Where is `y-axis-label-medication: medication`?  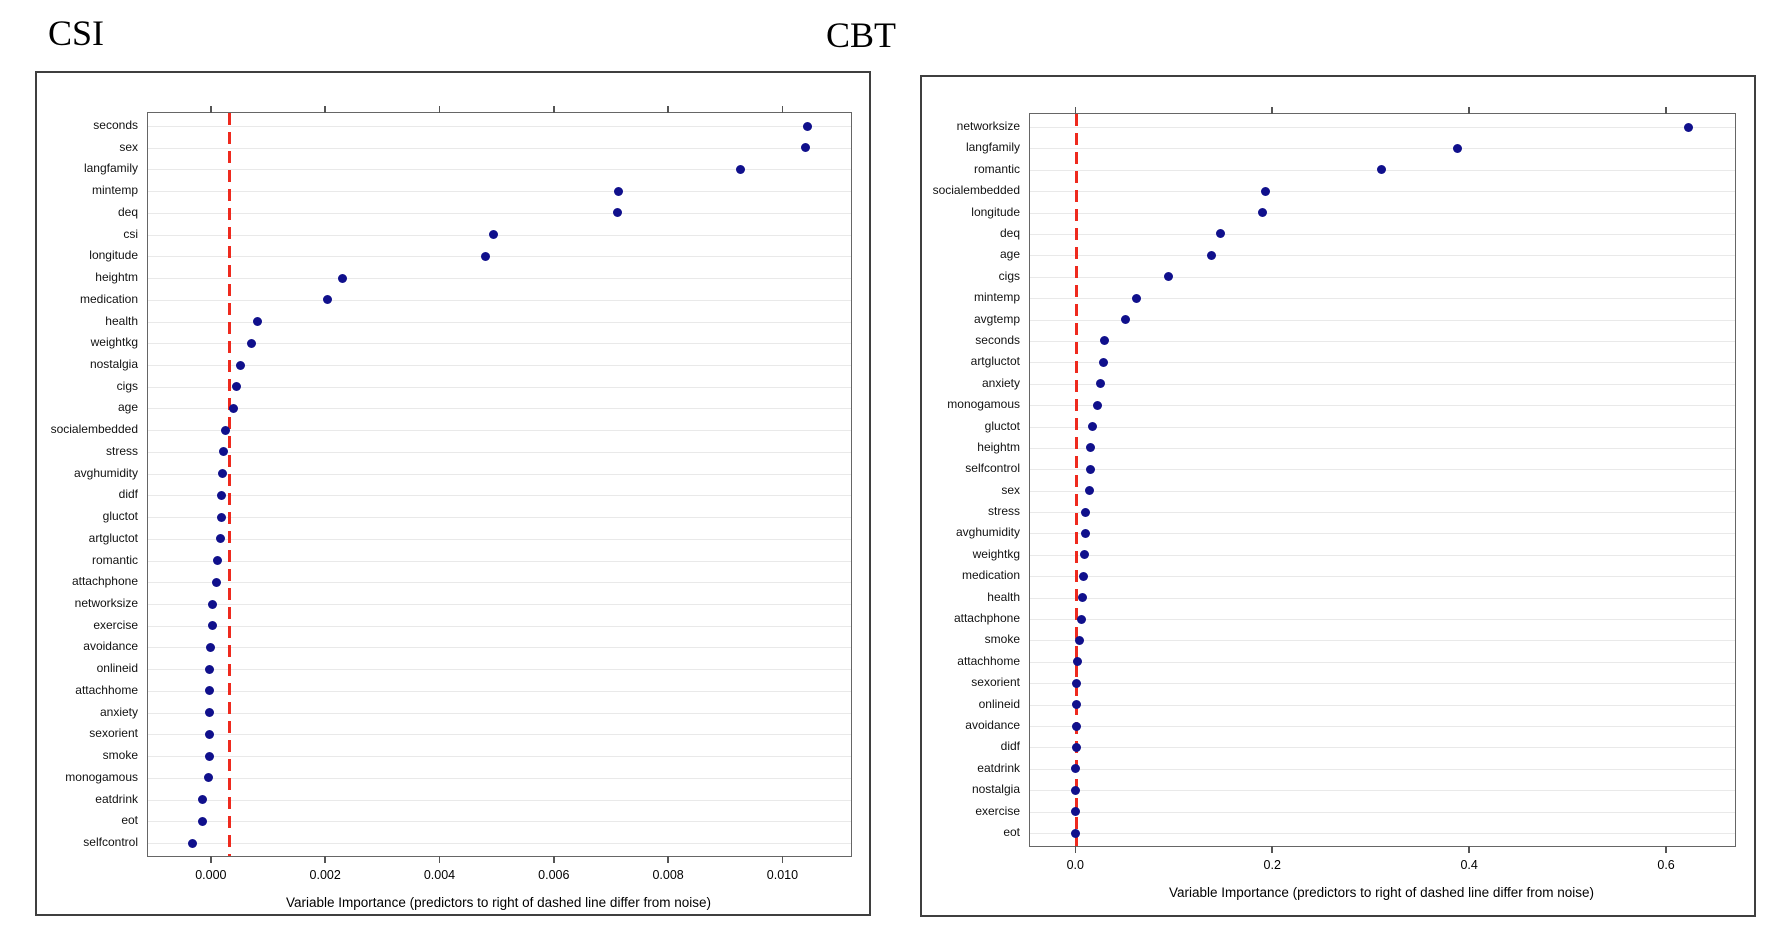
y-axis-label-medication: medication is located at coordinates (990, 575).